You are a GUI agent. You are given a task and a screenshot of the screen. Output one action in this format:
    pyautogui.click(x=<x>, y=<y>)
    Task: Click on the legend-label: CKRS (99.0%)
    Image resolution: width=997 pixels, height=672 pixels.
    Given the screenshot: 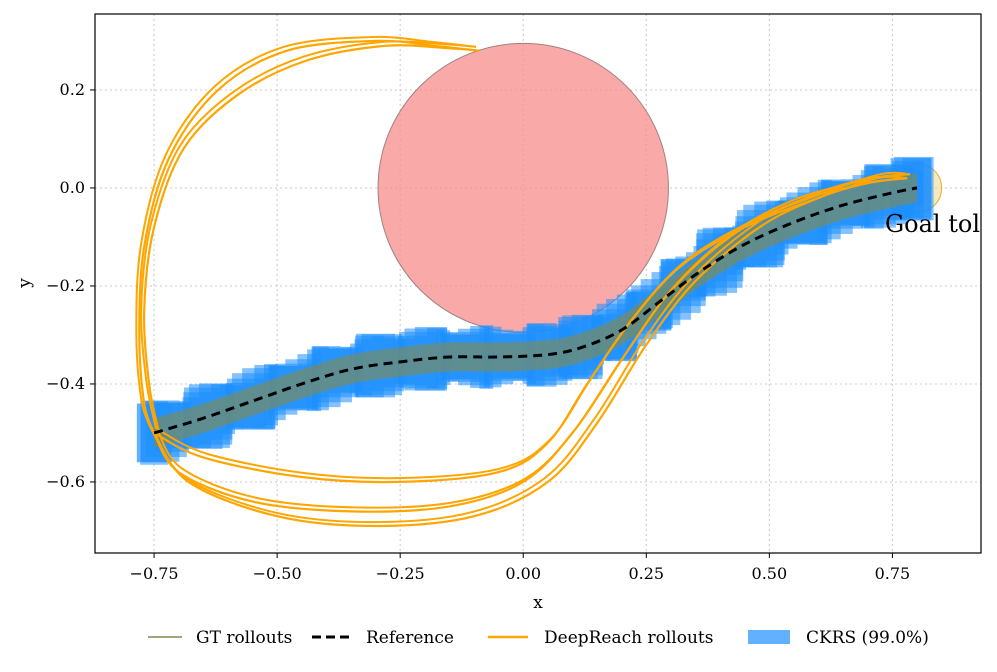 What is the action you would take?
    pyautogui.click(x=867, y=638)
    